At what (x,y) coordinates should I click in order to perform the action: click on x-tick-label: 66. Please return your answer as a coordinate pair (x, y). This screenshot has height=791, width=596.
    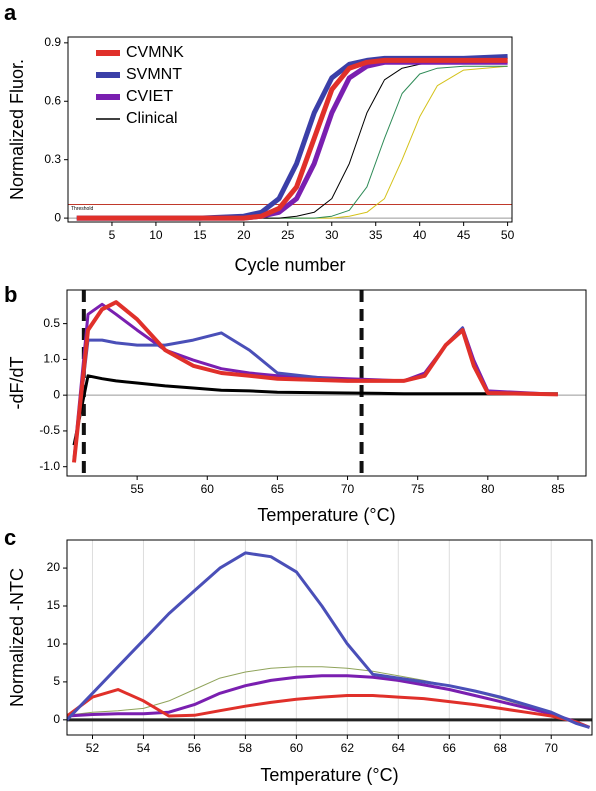
    Looking at the image, I should click on (450, 748).